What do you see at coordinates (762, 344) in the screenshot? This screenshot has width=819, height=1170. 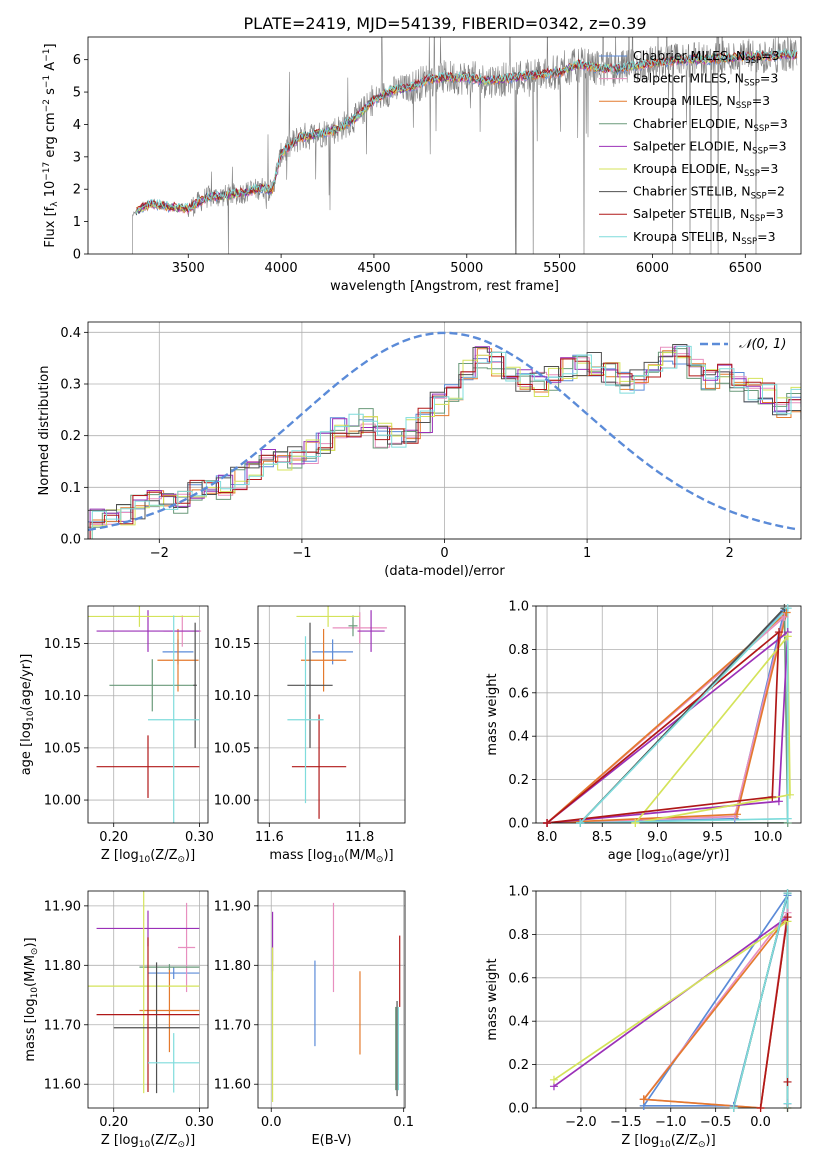 I see `legend-entry-normal: 𝒩(0, 1)` at bounding box center [762, 344].